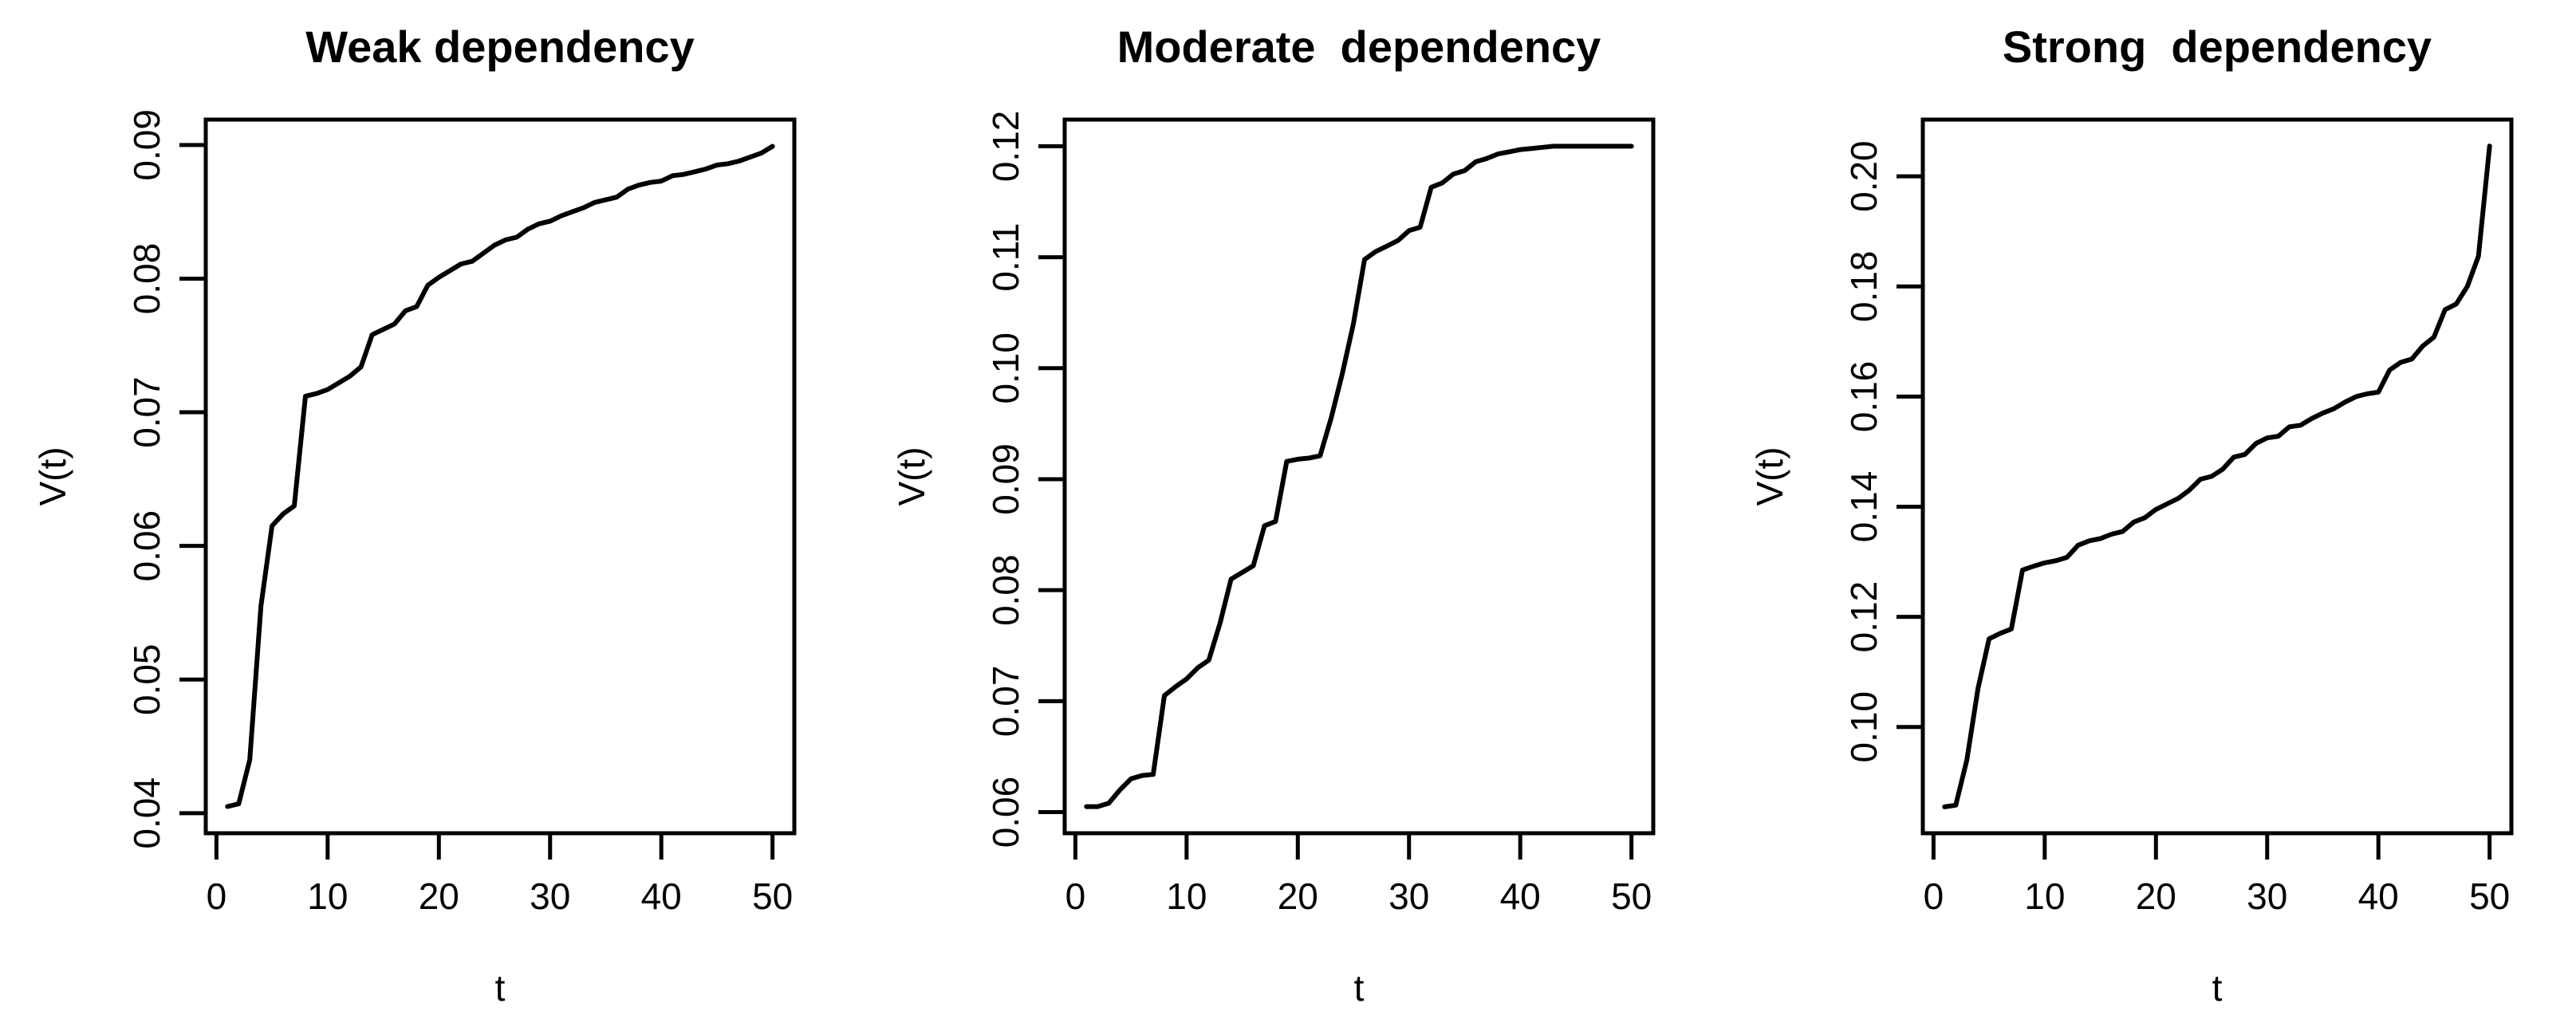 This screenshot has width=2576, height=1023. I want to click on y-tick-label: 0.20, so click(1864, 176).